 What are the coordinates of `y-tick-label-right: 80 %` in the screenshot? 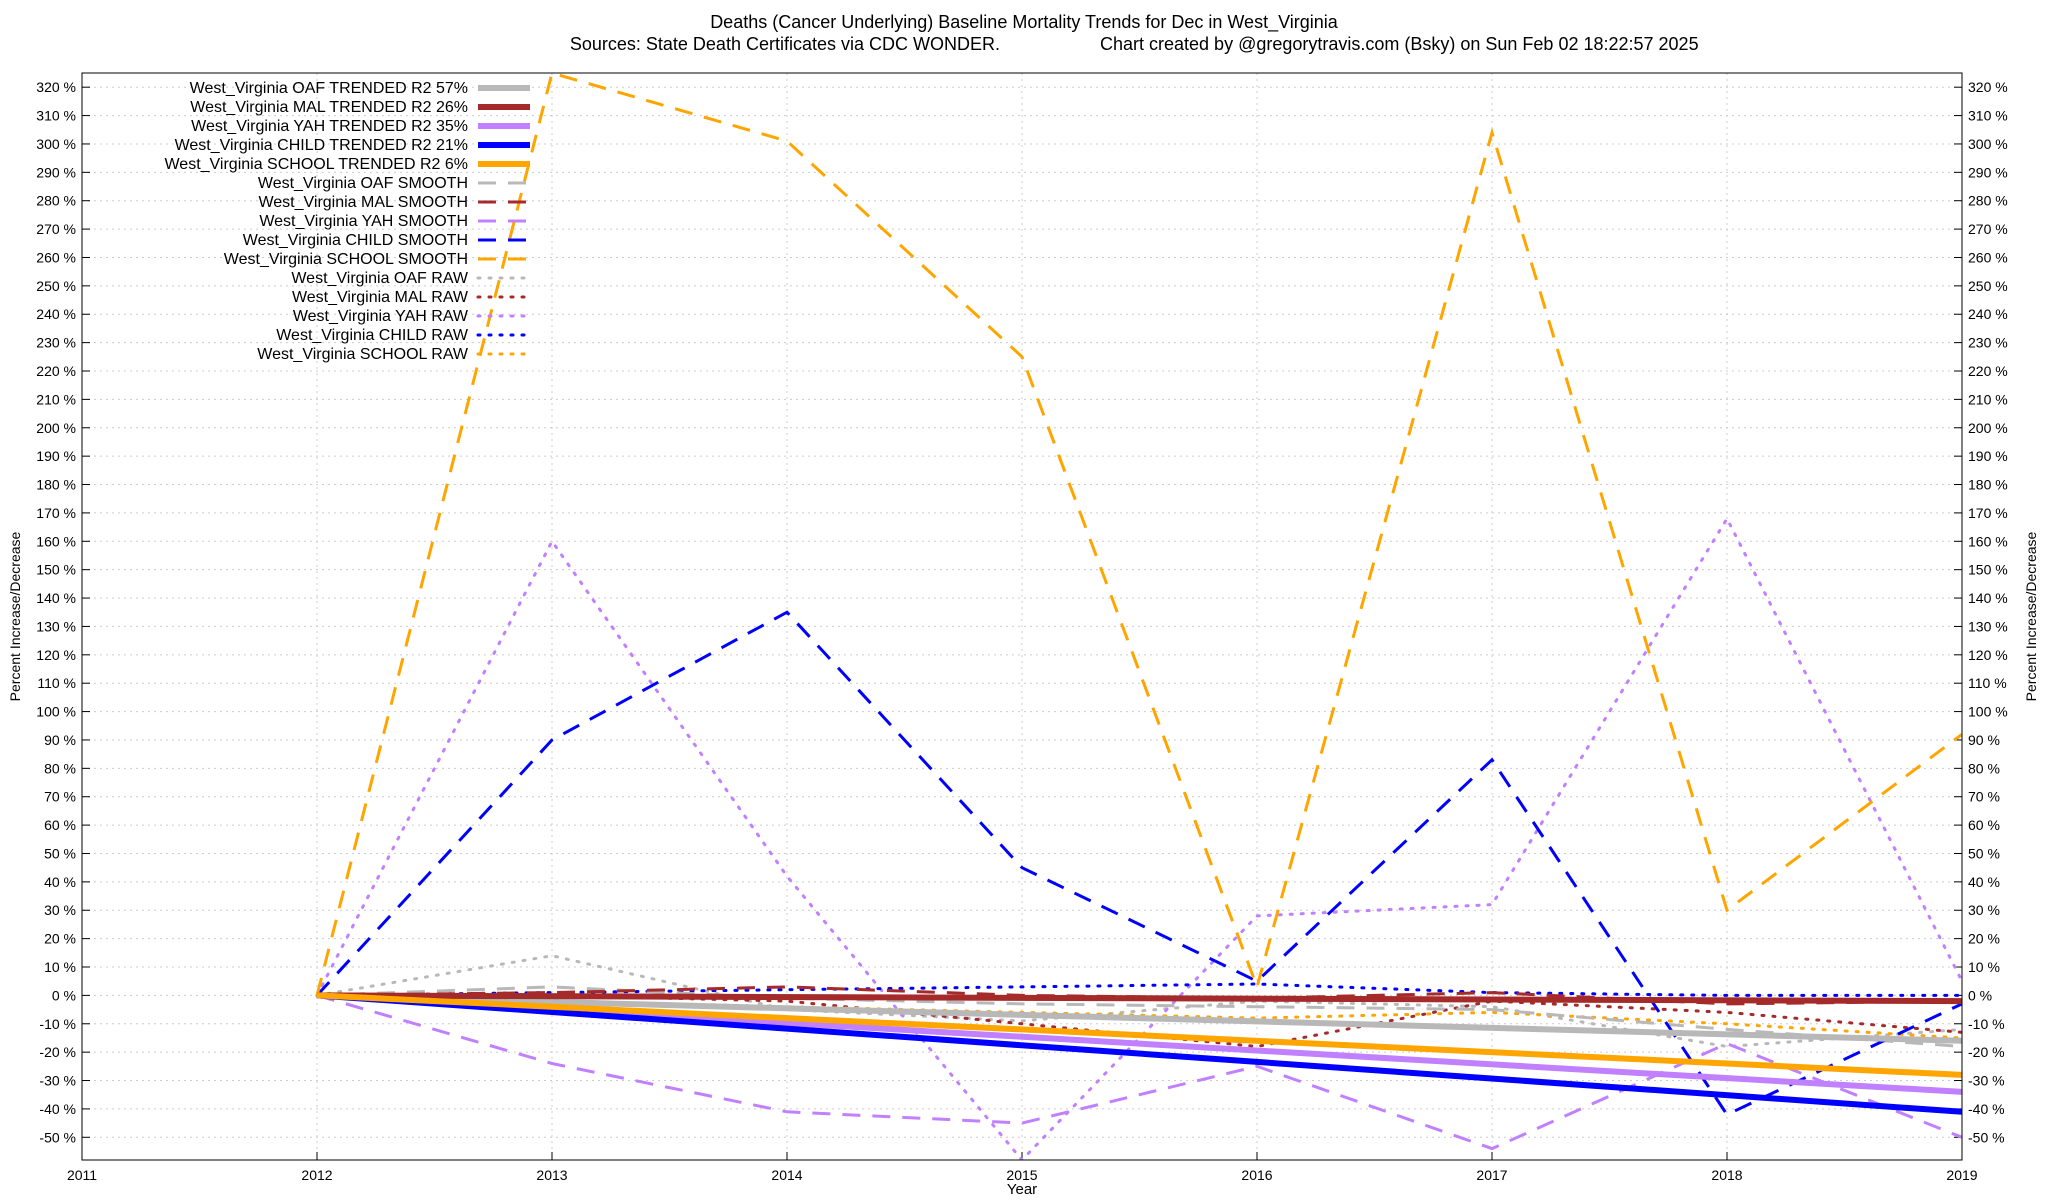 It's located at (1984, 768).